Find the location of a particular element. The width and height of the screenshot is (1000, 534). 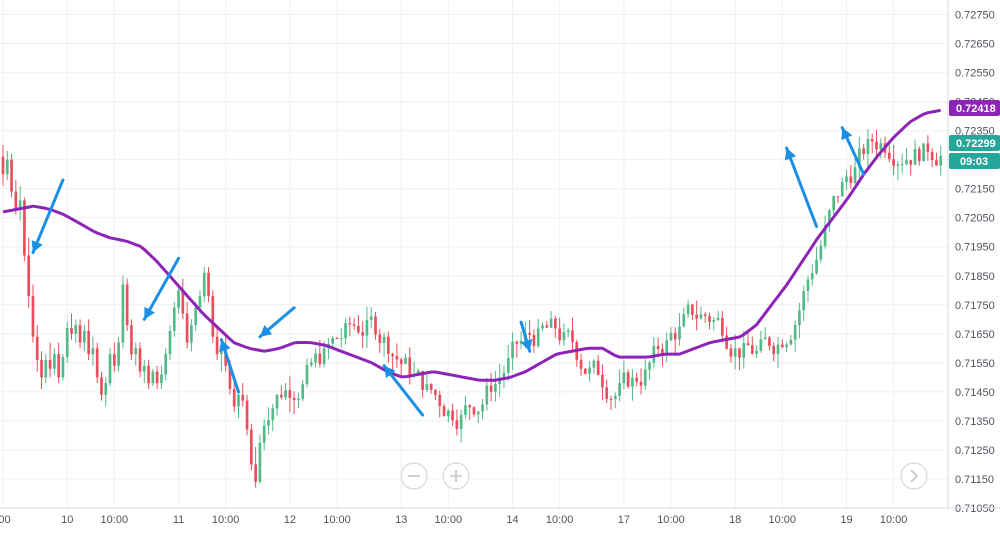

price-tick-label: 0.71150 is located at coordinates (974, 480).